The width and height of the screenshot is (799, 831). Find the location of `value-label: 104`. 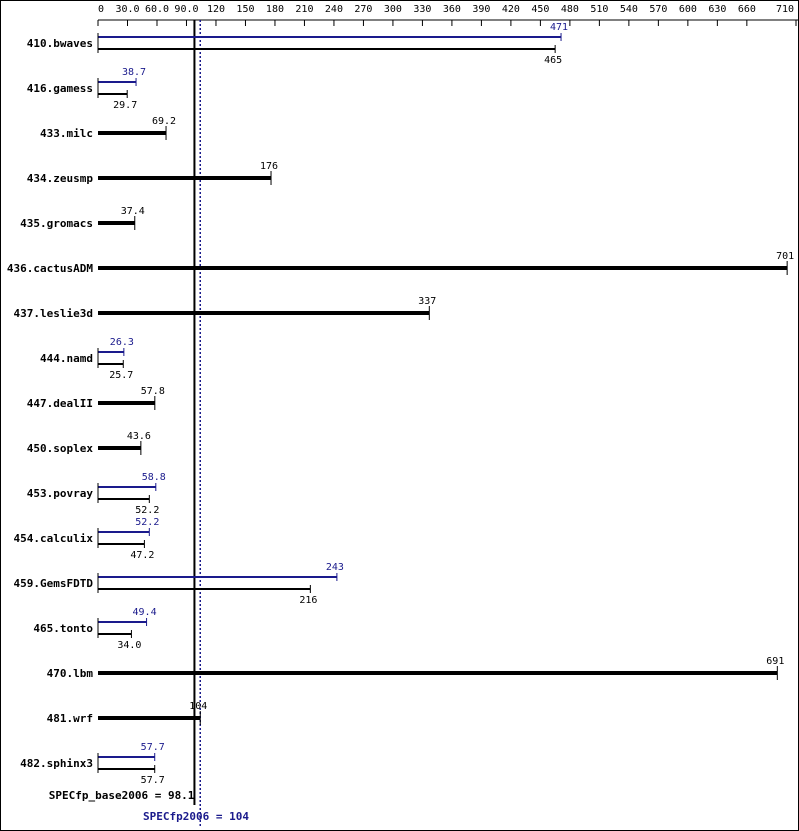

value-label: 104 is located at coordinates (198, 706).